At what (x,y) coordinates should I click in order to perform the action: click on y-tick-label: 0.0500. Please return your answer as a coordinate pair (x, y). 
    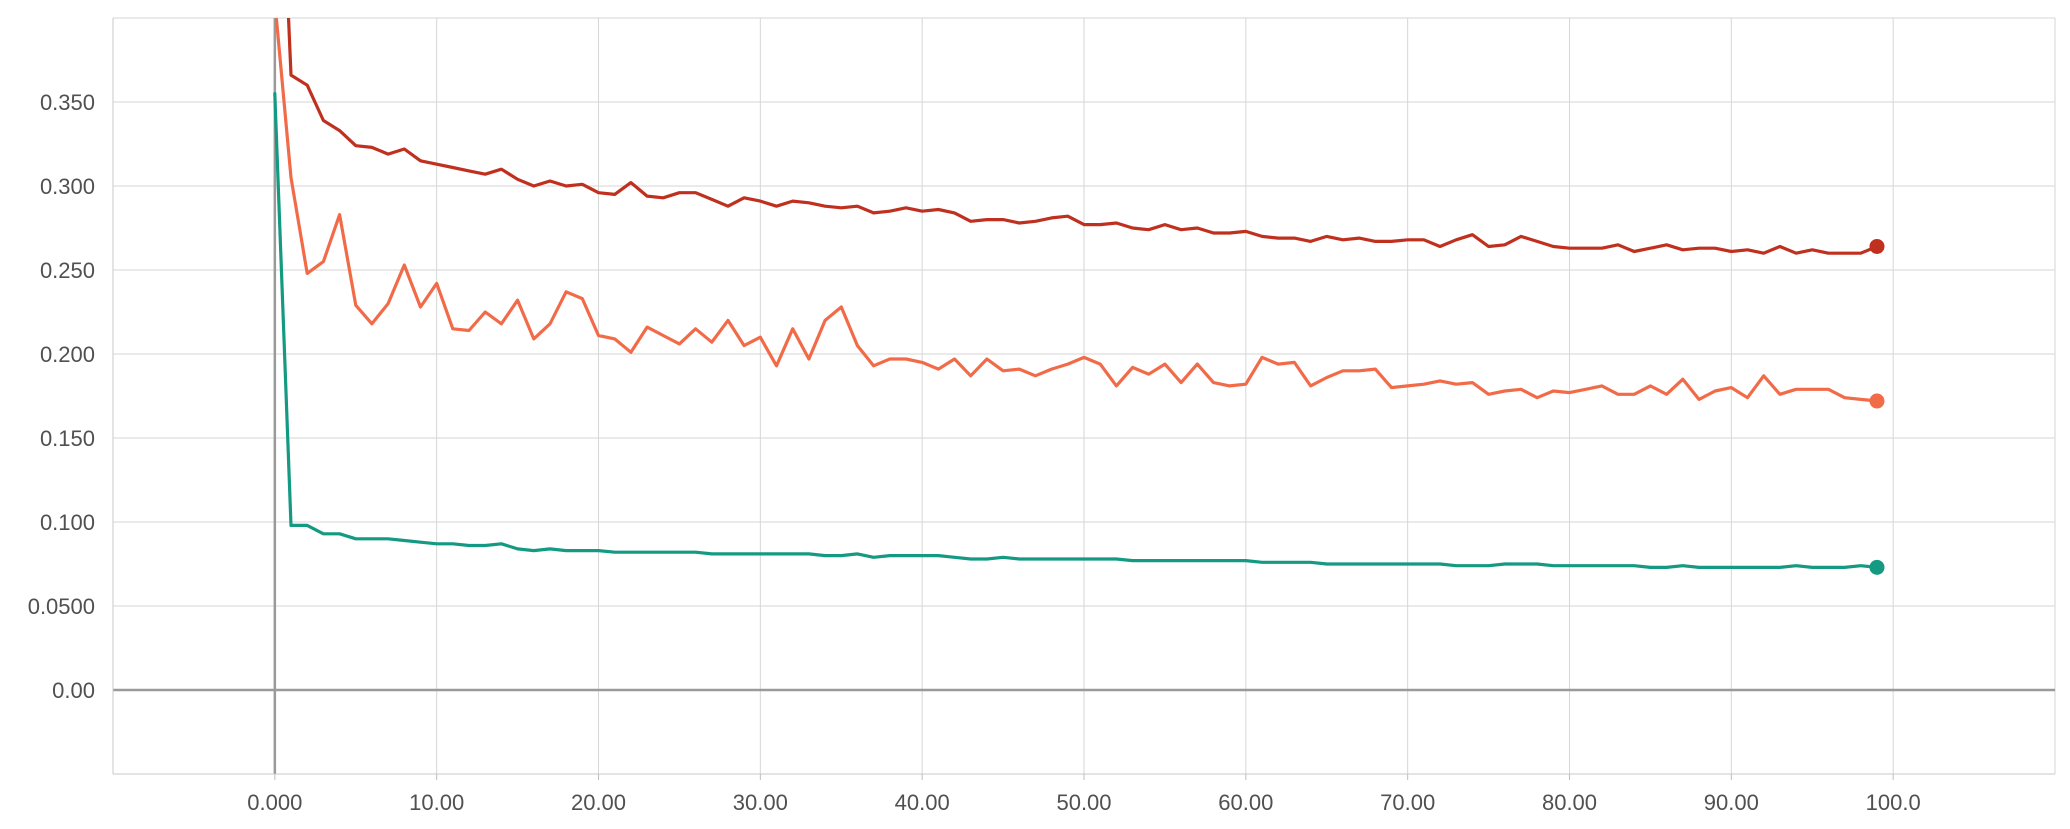
    Looking at the image, I should click on (61, 606).